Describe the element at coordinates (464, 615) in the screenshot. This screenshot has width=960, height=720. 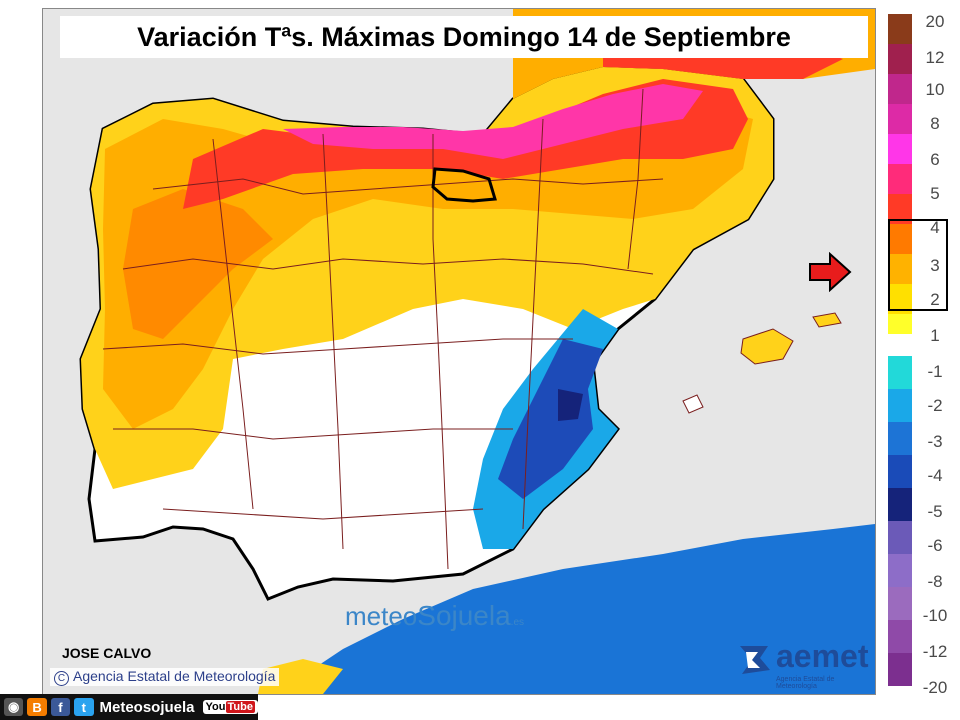
I see `watermark-part2: Sojuela` at that location.